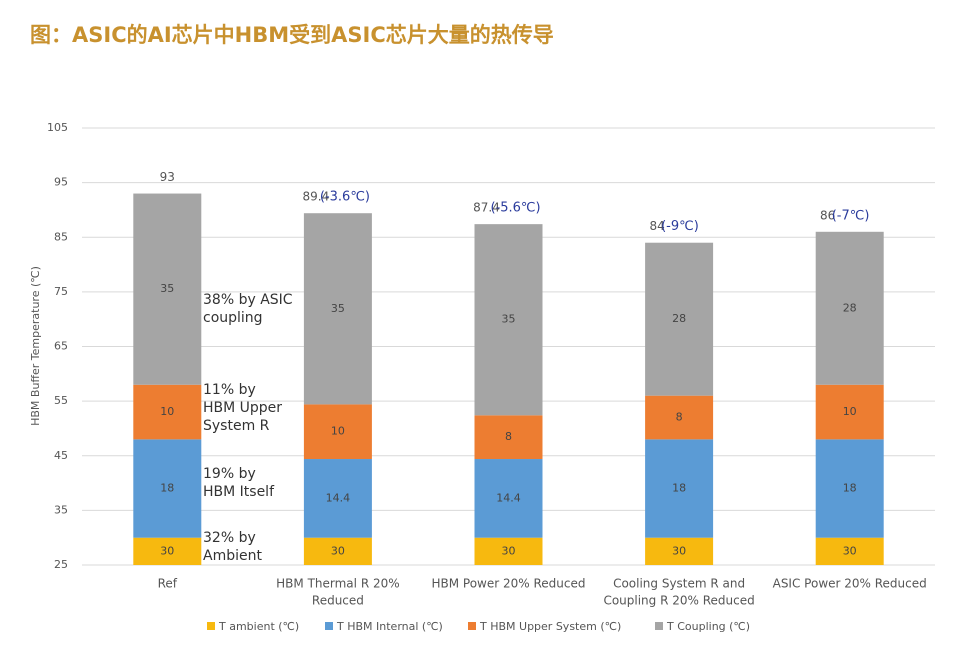 The height and width of the screenshot is (659, 974). Describe the element at coordinates (229, 538) in the screenshot. I see `annotation: 32% by` at that location.